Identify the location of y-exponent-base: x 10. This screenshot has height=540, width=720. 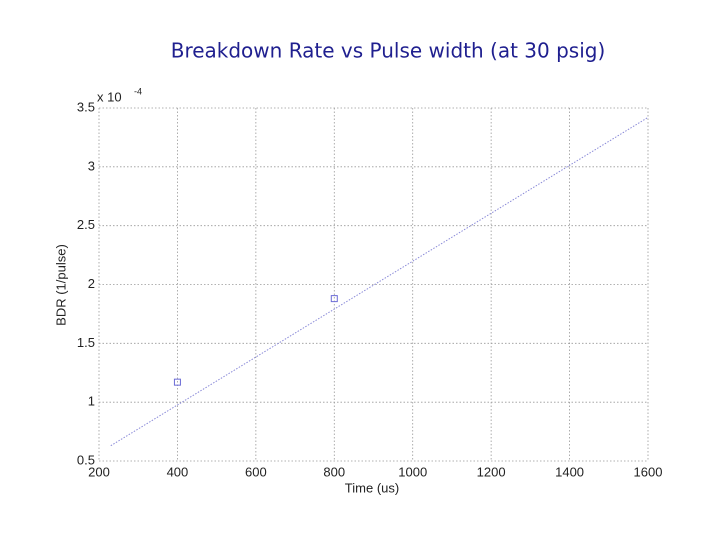
(109, 96).